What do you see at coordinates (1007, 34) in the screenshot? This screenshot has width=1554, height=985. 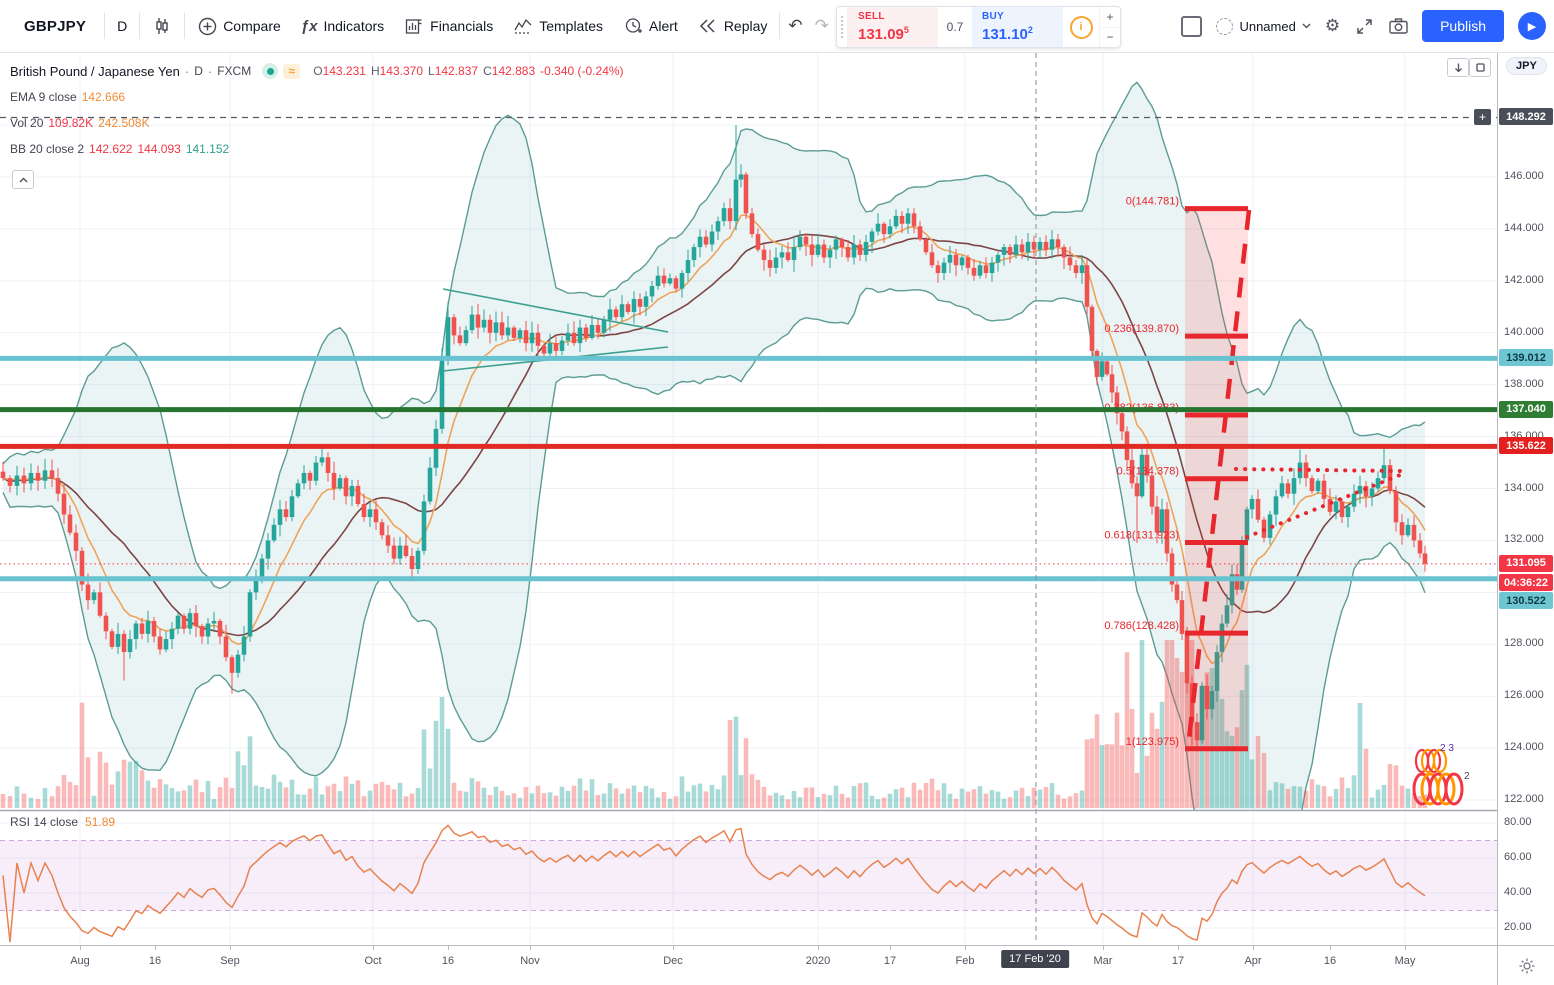 I see `buy-price: 131.102` at bounding box center [1007, 34].